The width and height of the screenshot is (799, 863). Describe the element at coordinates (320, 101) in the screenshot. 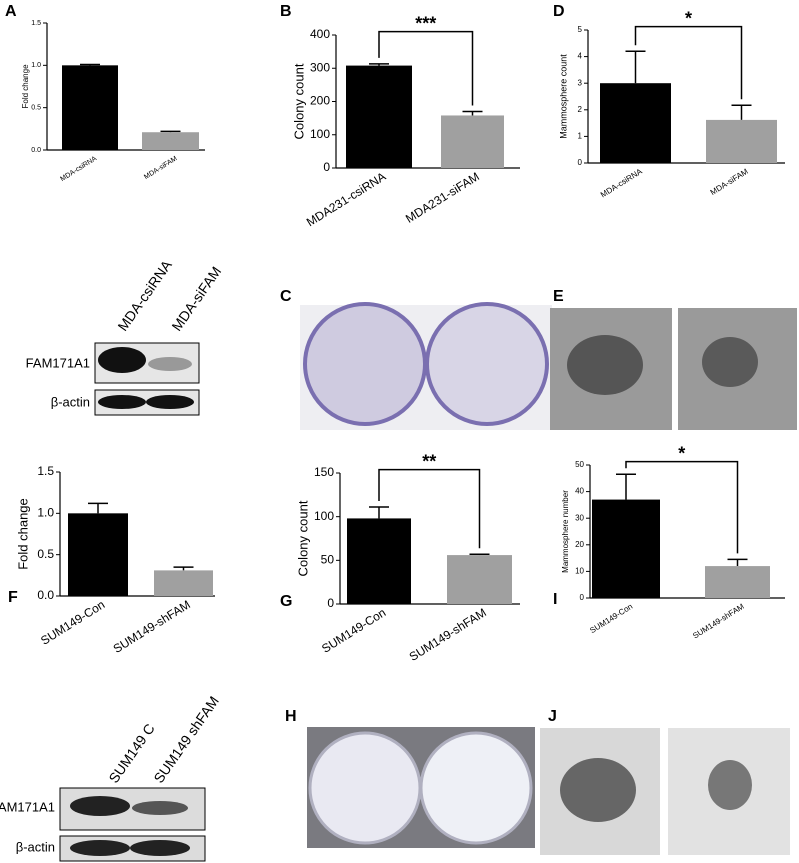

I see `y-tick-label: 200` at that location.